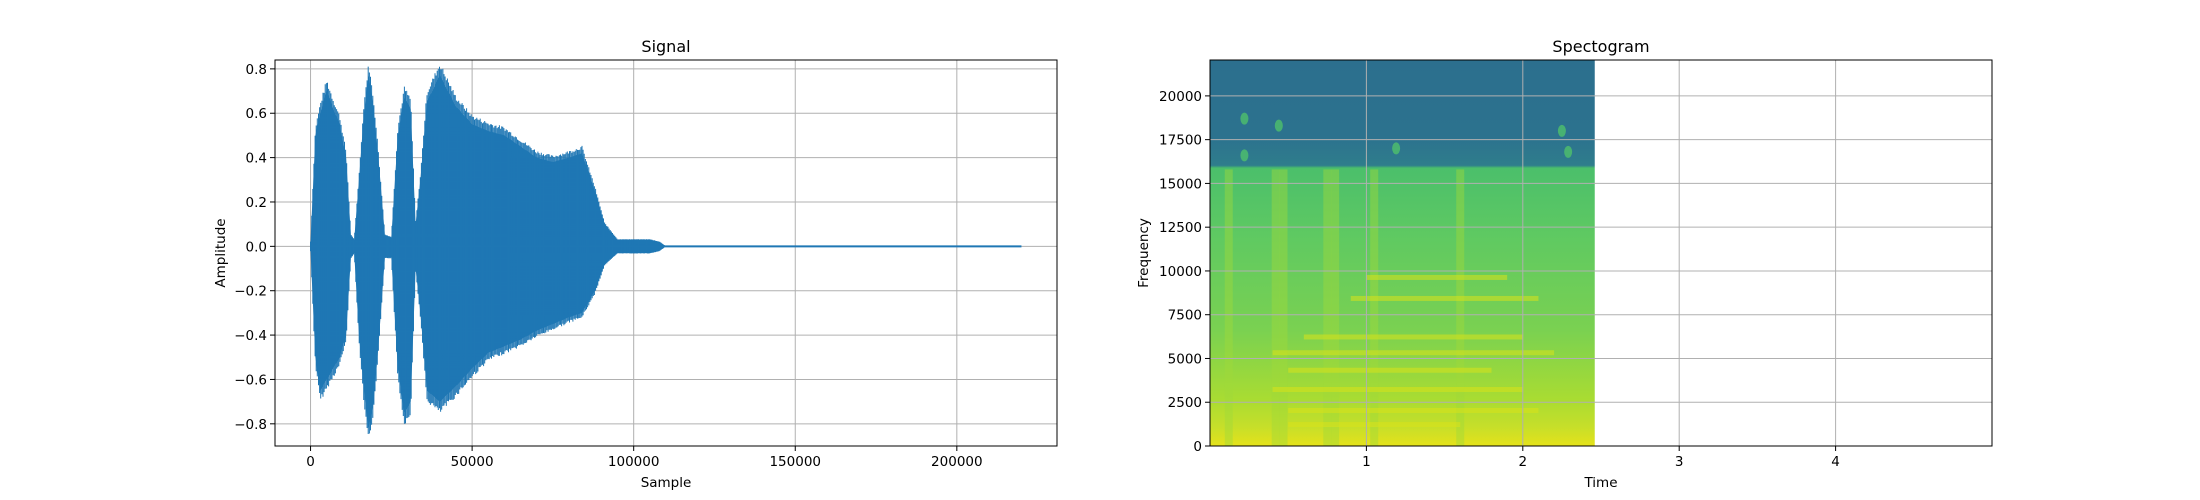 The width and height of the screenshot is (2200, 500). Describe the element at coordinates (1180, 184) in the screenshot. I see `spectrogram-ytick-label: 15000` at that location.